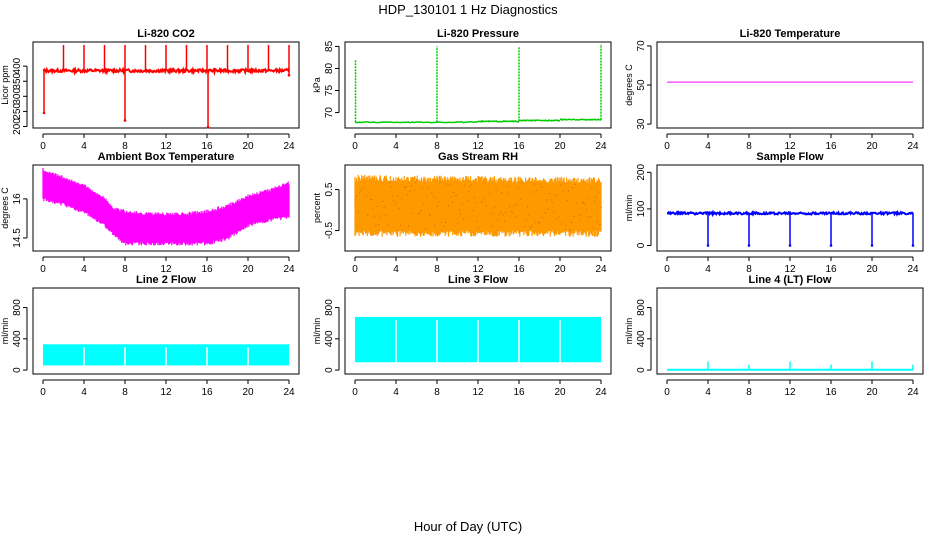  I want to click on series-line4, so click(790, 366).